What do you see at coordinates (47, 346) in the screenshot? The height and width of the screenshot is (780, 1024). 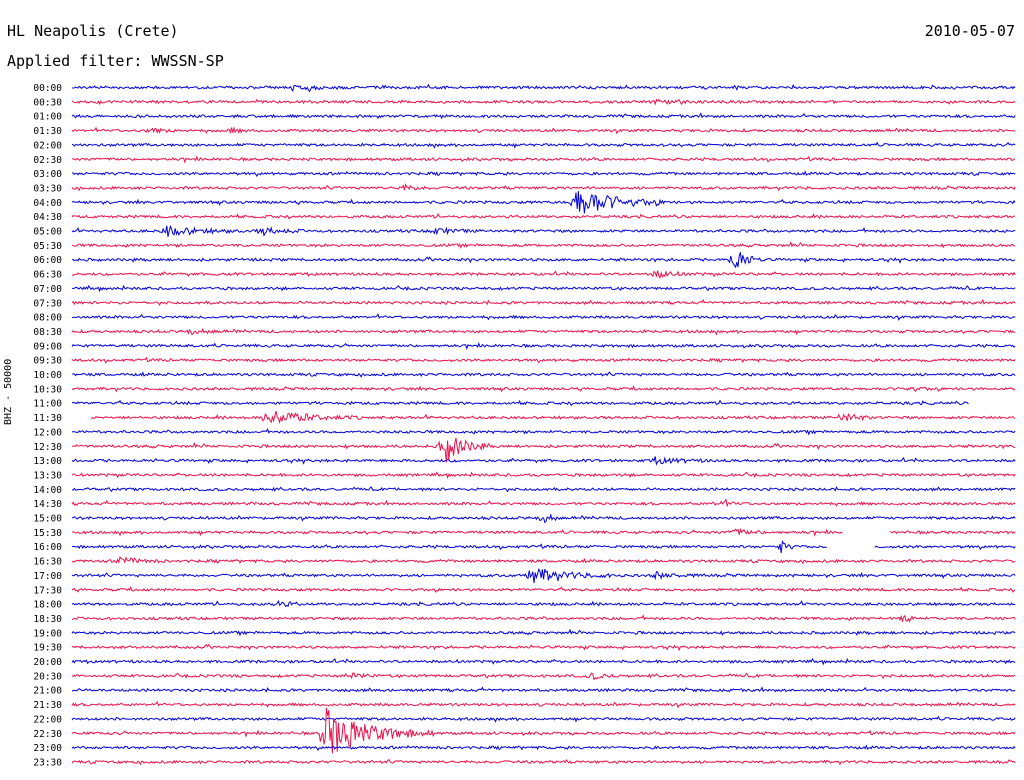 I see `tick-label: 09:00` at bounding box center [47, 346].